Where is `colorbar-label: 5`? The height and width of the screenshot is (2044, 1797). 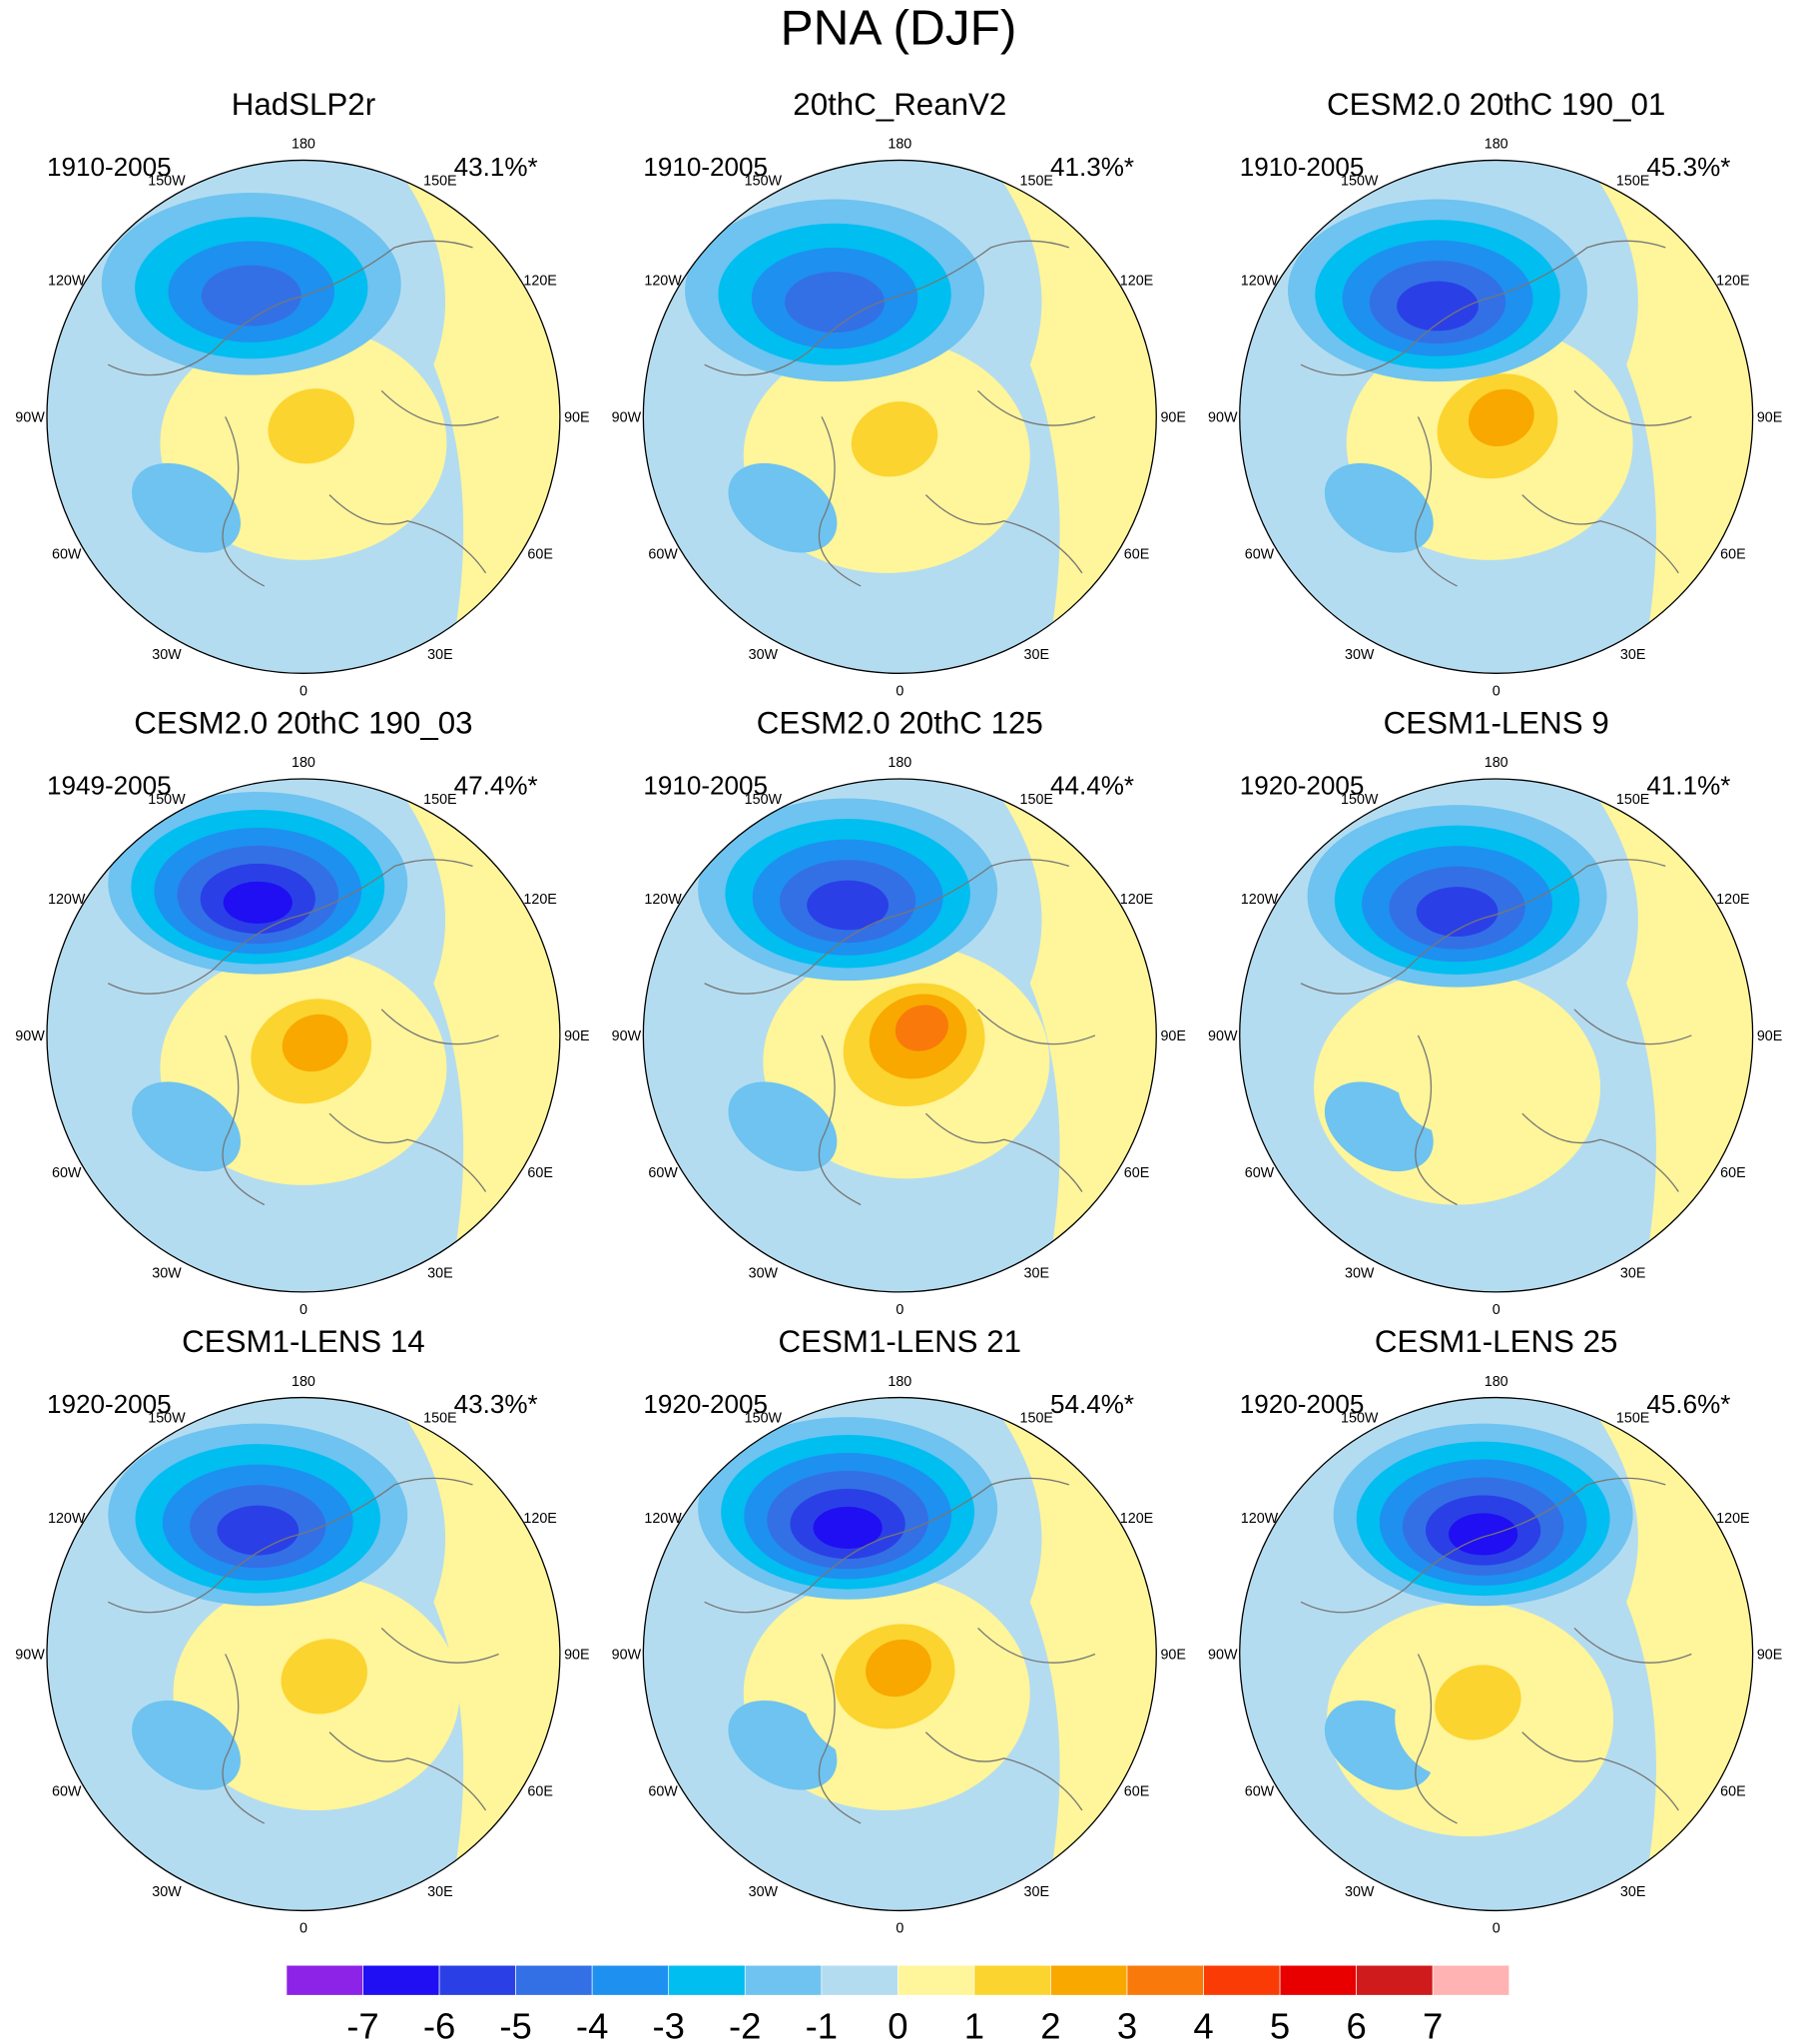 colorbar-label: 5 is located at coordinates (1280, 2024).